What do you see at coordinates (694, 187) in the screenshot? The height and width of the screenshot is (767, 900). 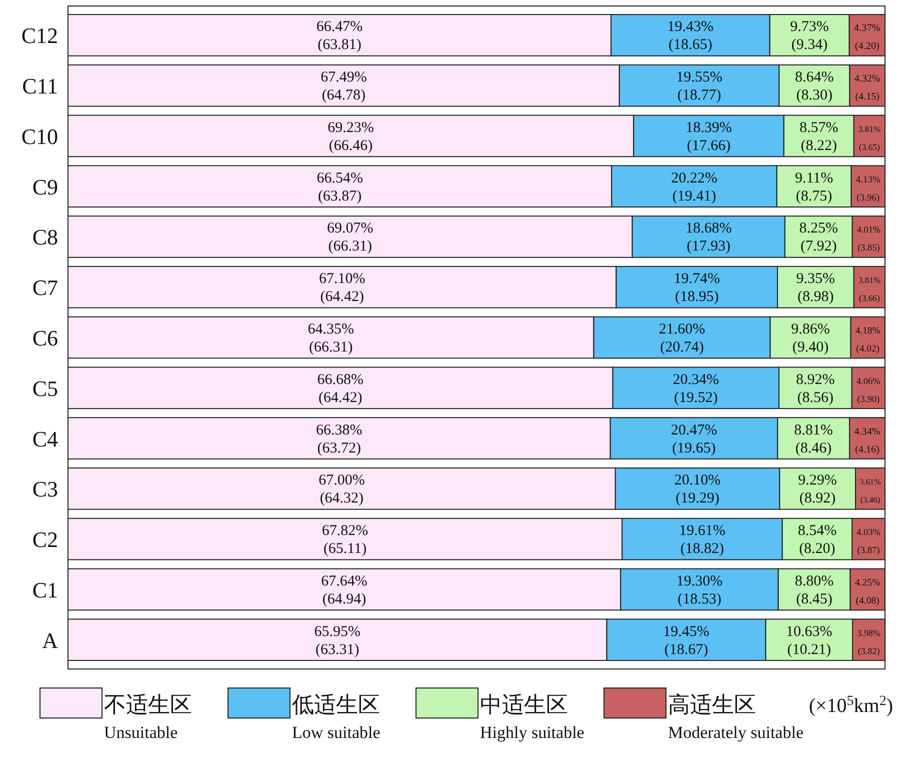 I see `data-label: 20.22% (19.41)` at bounding box center [694, 187].